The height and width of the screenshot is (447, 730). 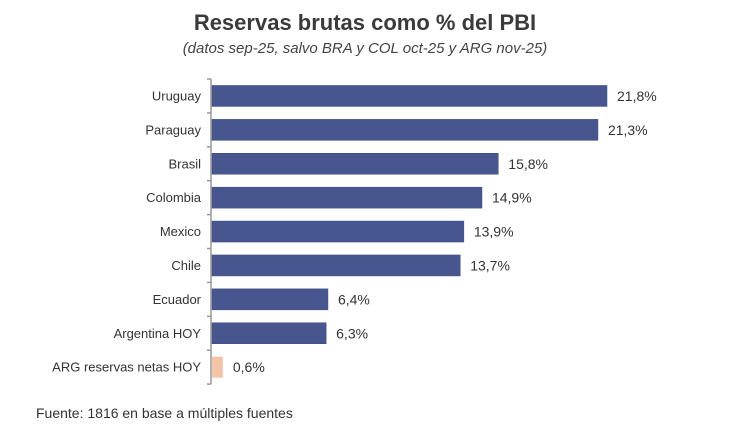 What do you see at coordinates (177, 299) in the screenshot?
I see `category-label: Ecuador` at bounding box center [177, 299].